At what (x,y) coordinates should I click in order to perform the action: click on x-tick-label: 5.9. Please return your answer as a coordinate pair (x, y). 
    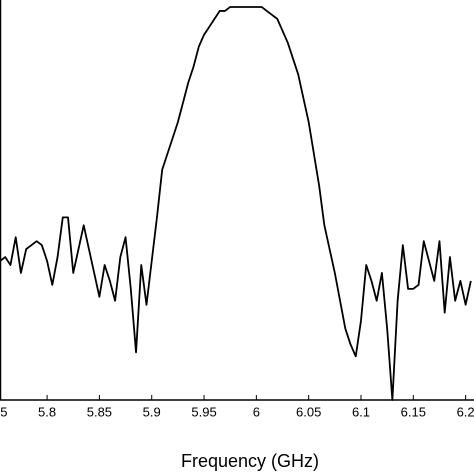
    Looking at the image, I should click on (152, 411).